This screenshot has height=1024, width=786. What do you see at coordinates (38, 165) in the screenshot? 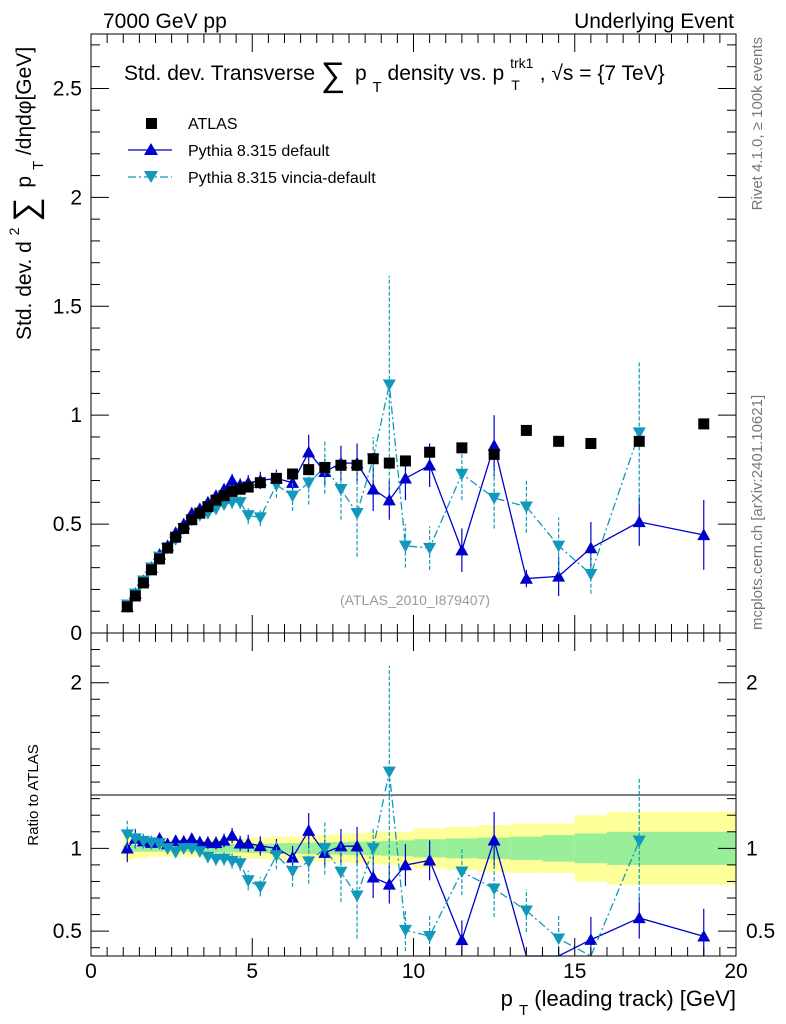
I see `y-label-subscript: T` at bounding box center [38, 165].